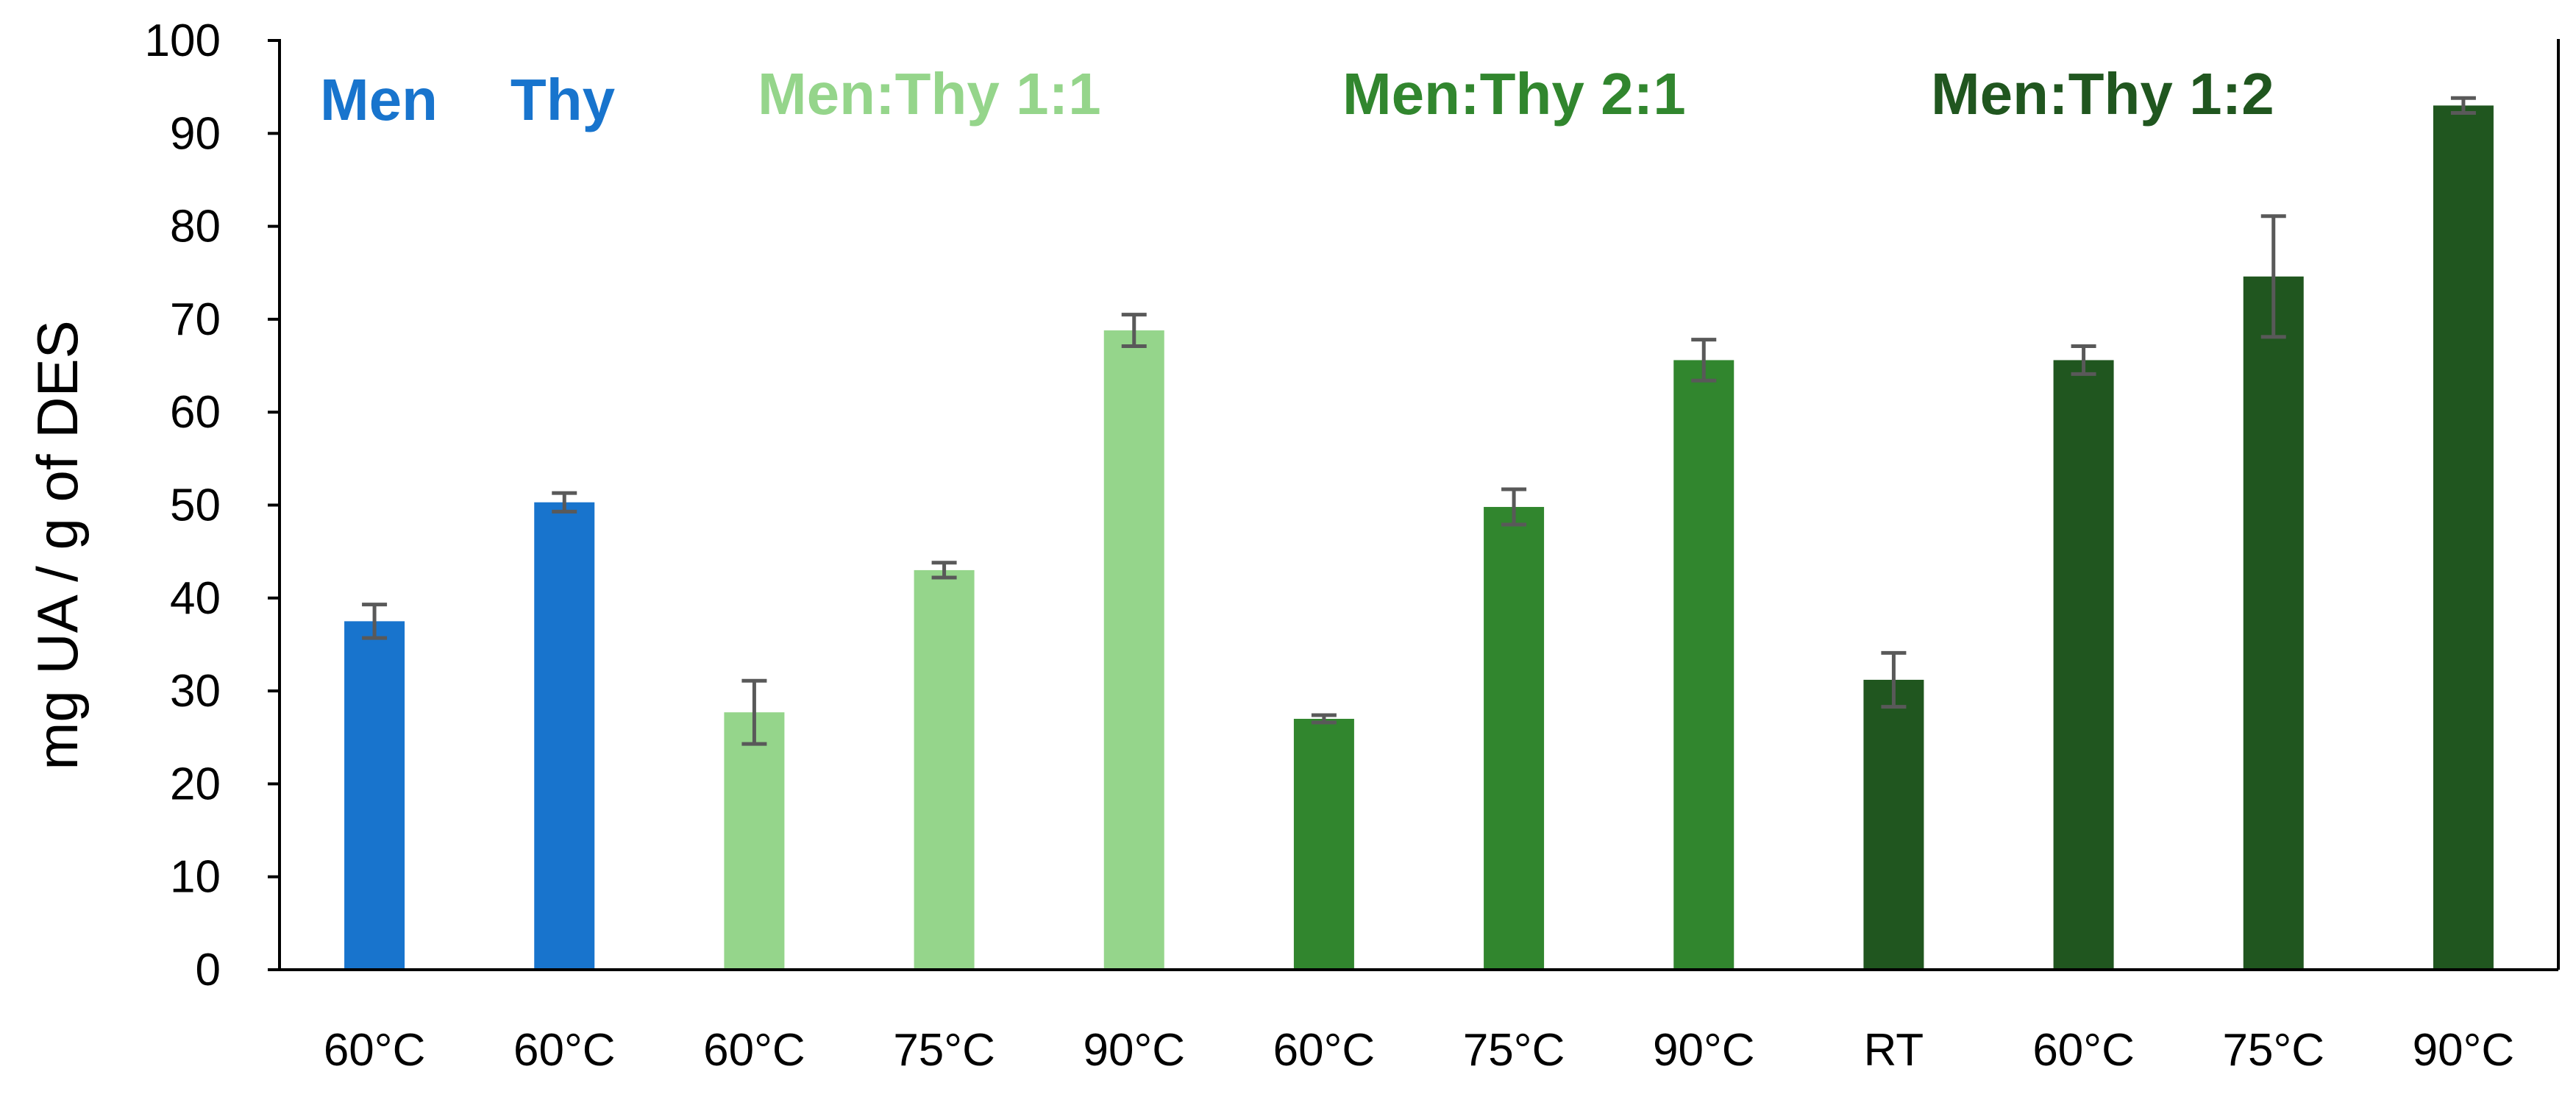 This screenshot has height=1097, width=2576. I want to click on group-labels: Men Thy Men:Thy 1:1 Men:Thy 2:1 Men:Thy 1:2, so click(1297, 96).